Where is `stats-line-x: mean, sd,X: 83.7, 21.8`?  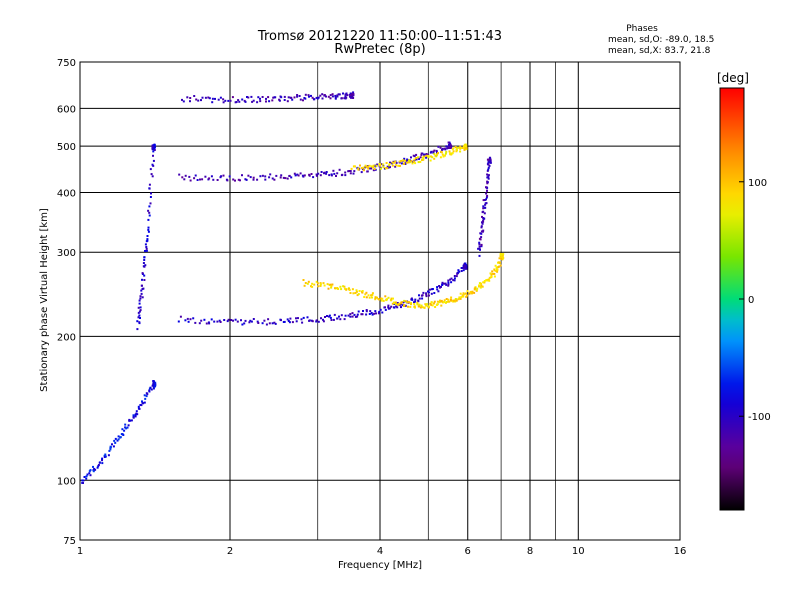
stats-line-x: mean, sd,X: 83.7, 21.8 is located at coordinates (659, 51).